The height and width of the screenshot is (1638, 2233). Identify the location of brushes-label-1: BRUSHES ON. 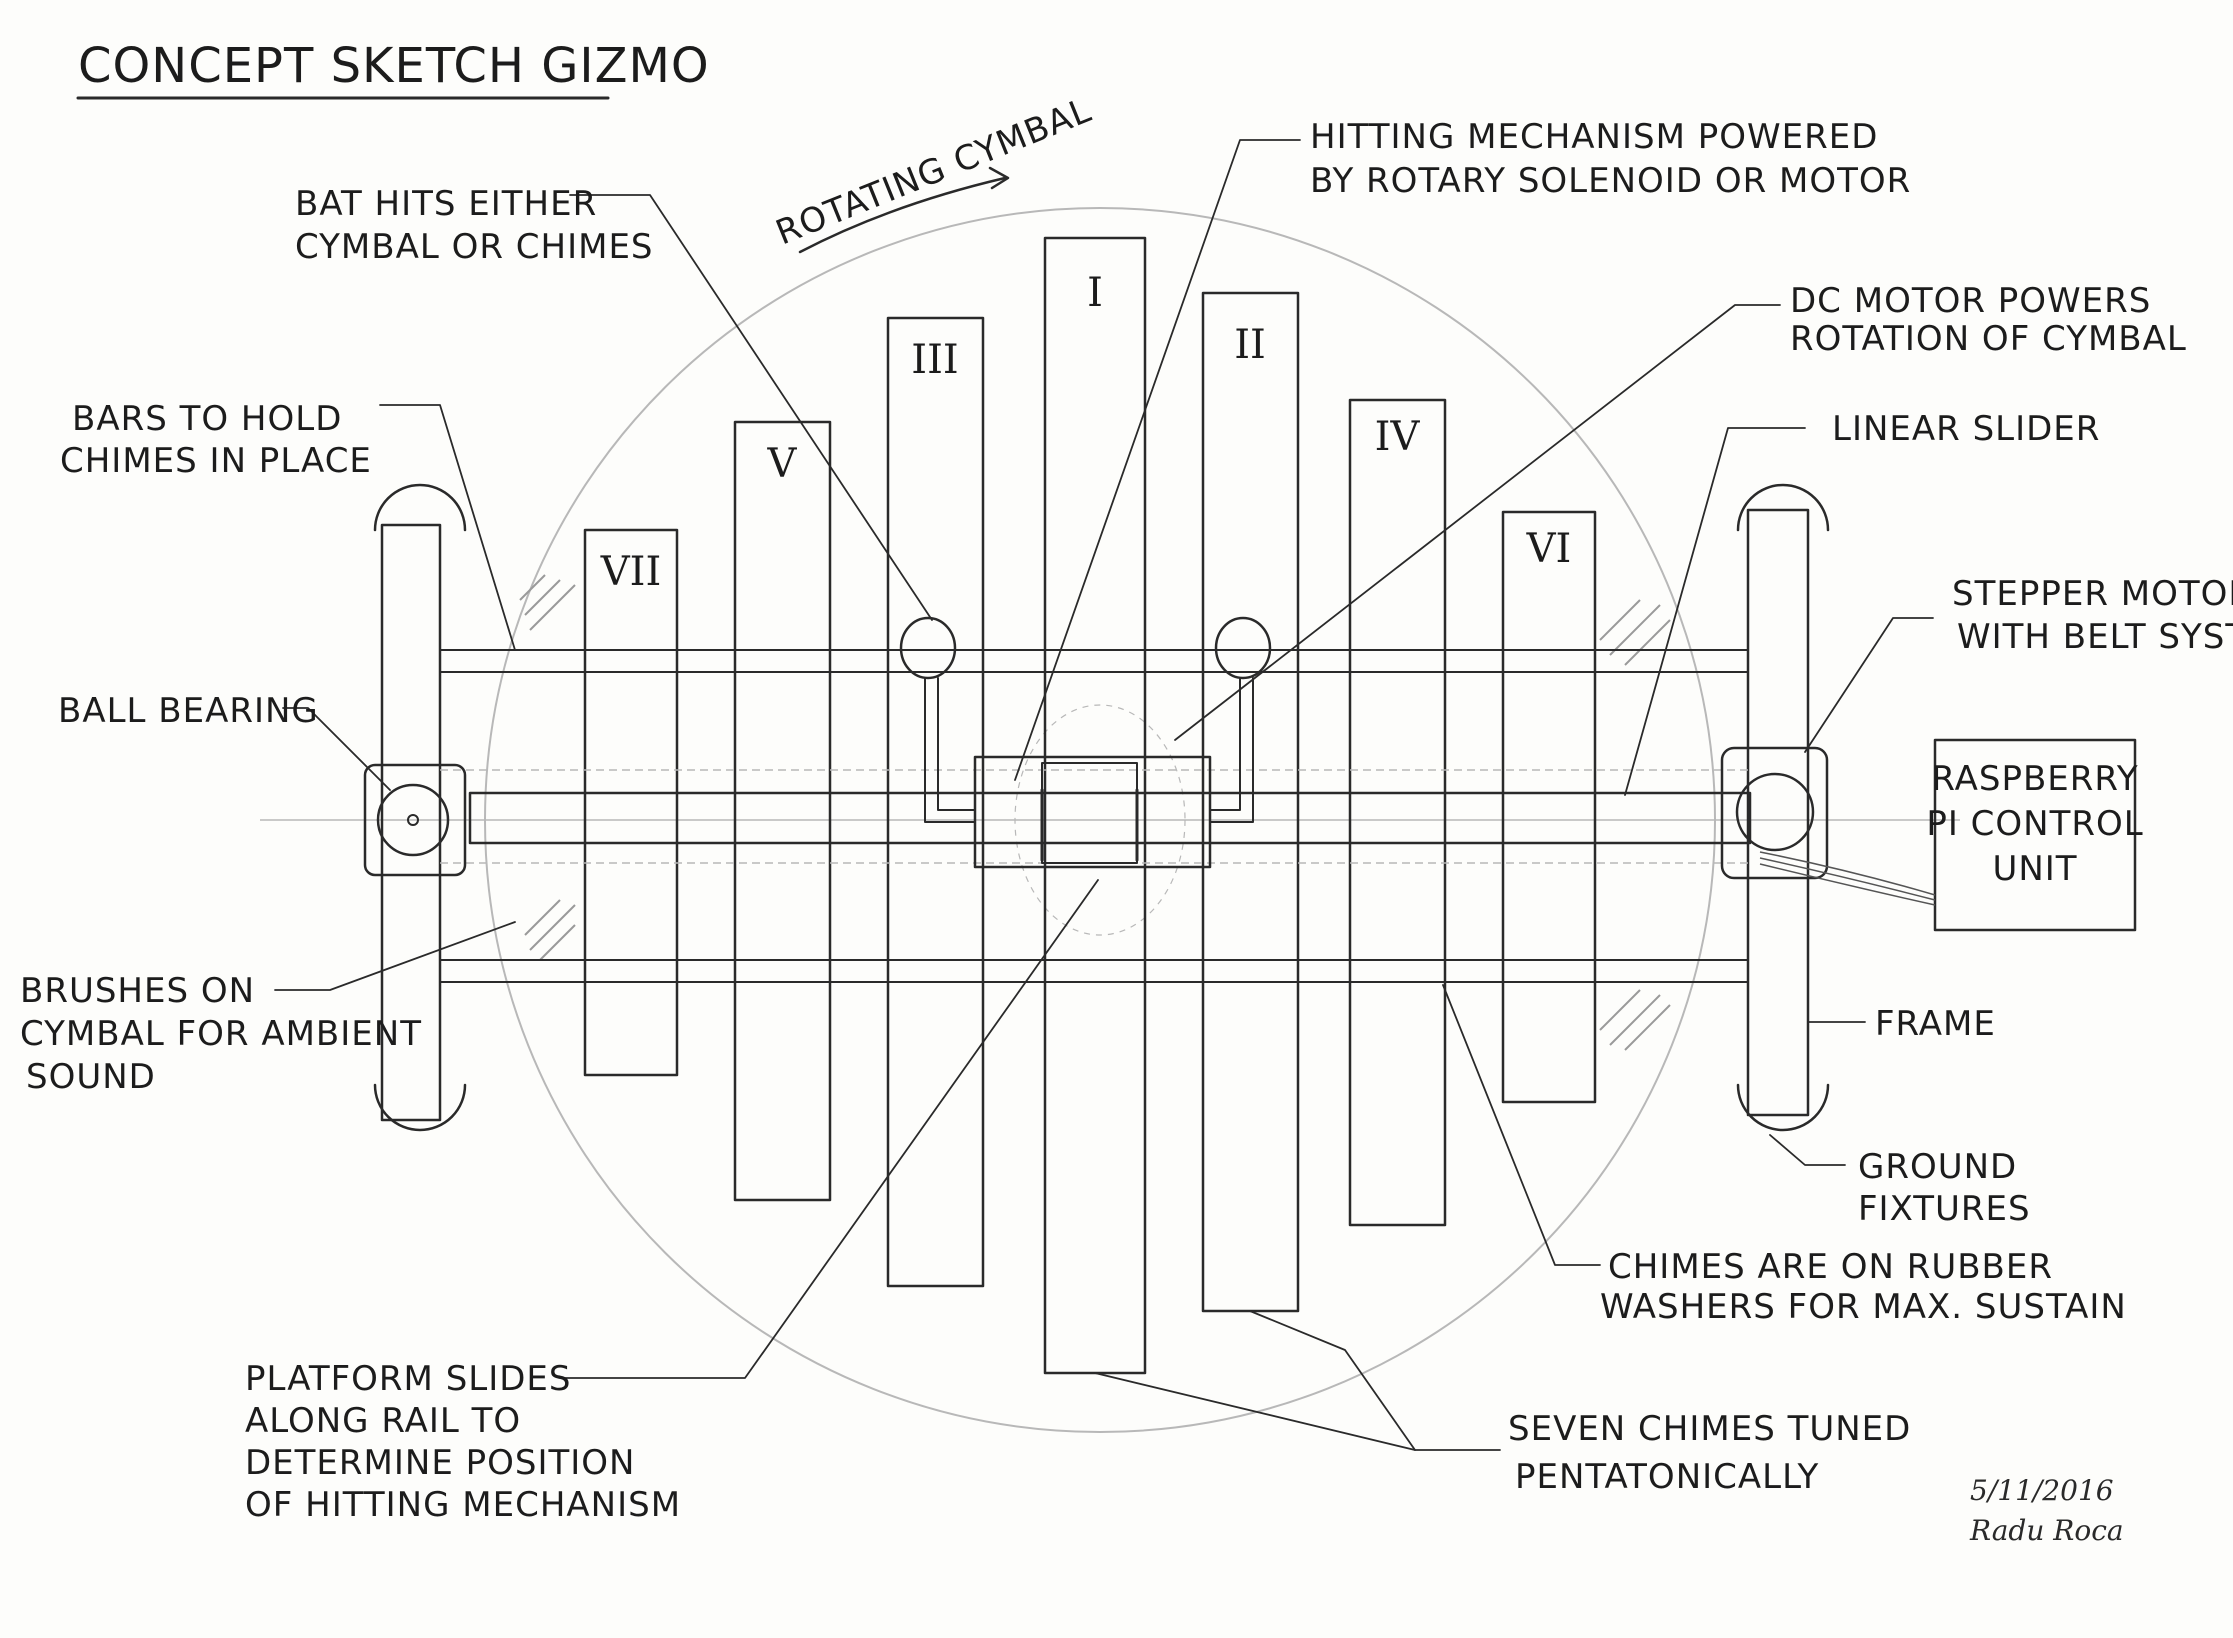
(137, 991).